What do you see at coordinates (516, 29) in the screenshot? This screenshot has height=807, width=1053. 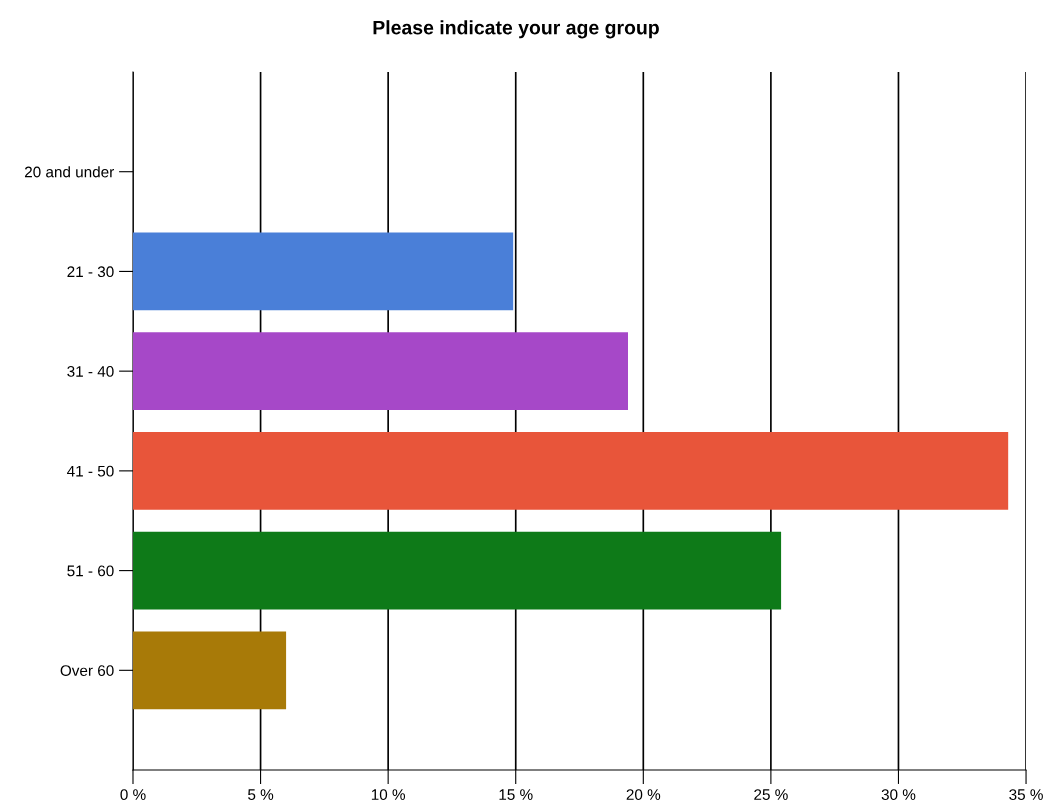 I see `chart-title: Please indicate your age group` at bounding box center [516, 29].